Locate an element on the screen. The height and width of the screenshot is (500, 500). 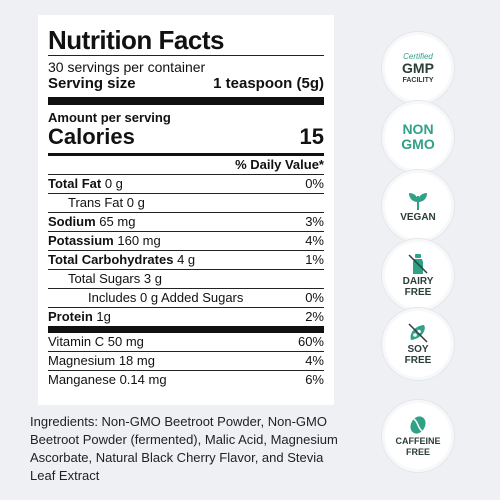
divider is located at coordinates (186, 55).